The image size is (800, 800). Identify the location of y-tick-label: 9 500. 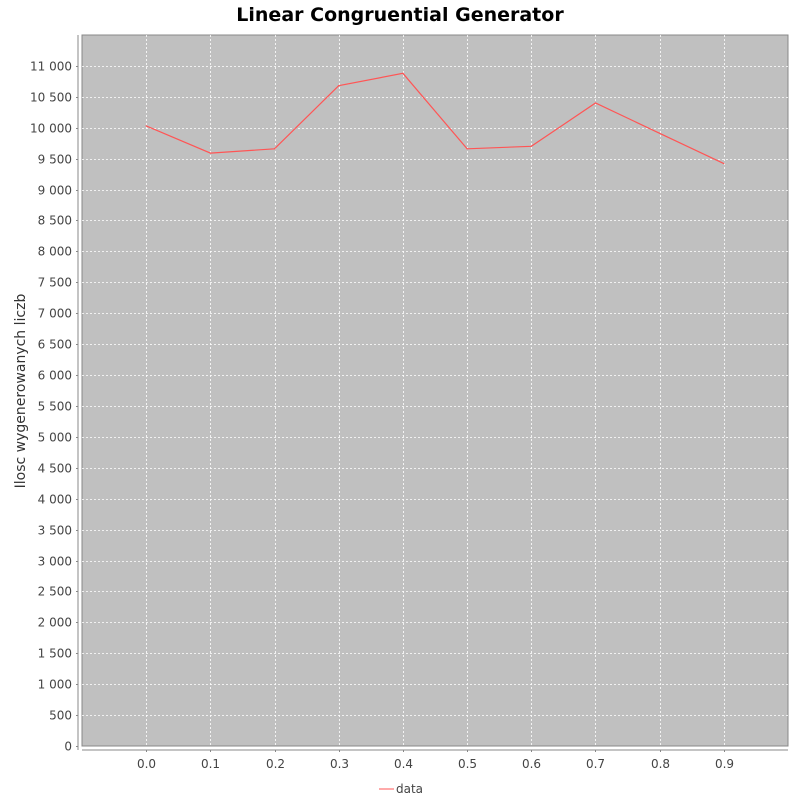
(55, 160).